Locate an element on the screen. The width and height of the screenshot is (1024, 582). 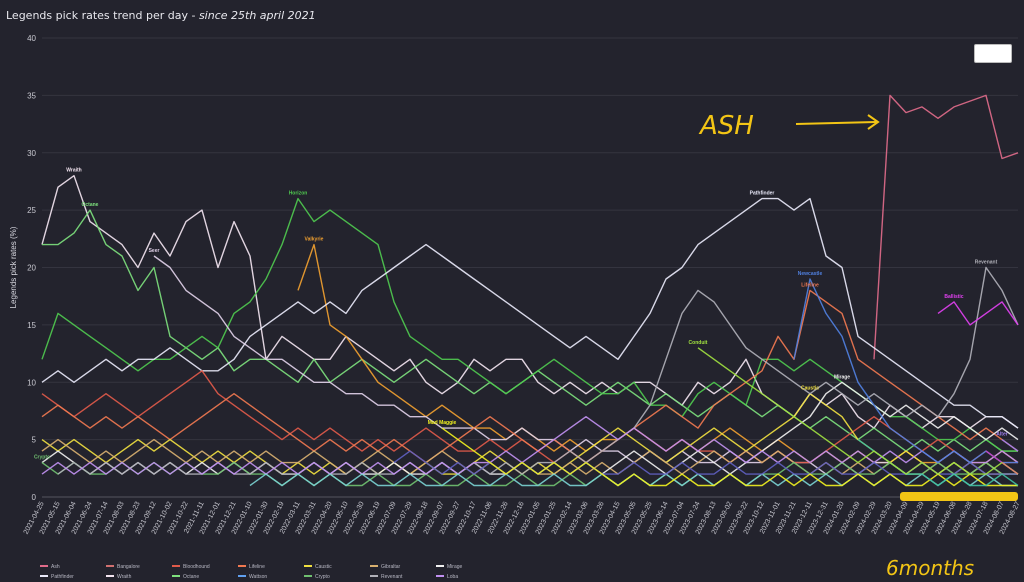
annotation-ash: ASH is located at coordinates (726, 126).